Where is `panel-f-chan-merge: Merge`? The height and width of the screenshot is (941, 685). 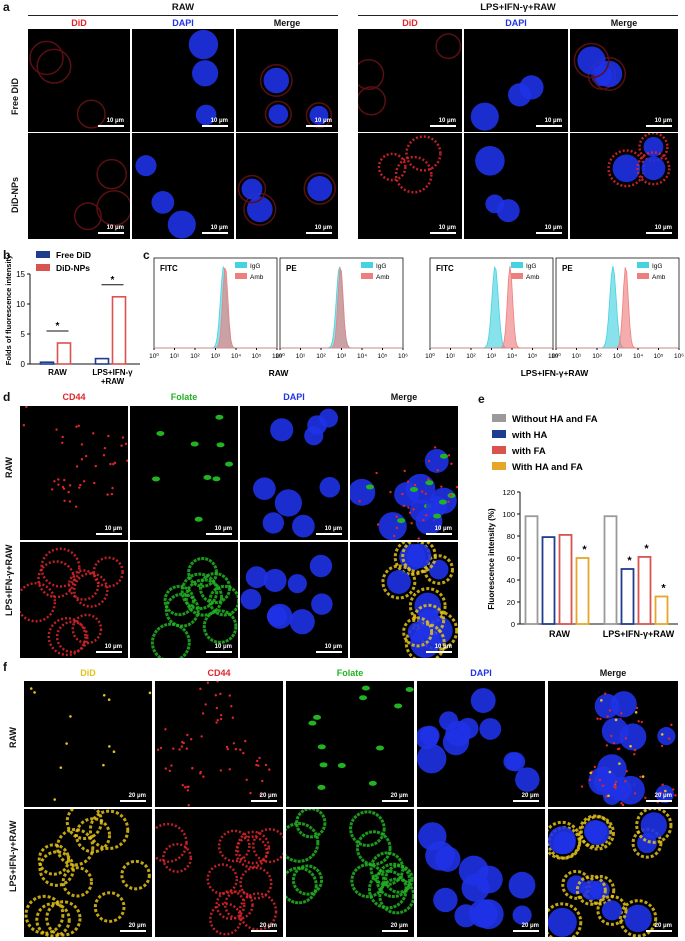
panel-f-chan-merge: Merge is located at coordinates (613, 673).